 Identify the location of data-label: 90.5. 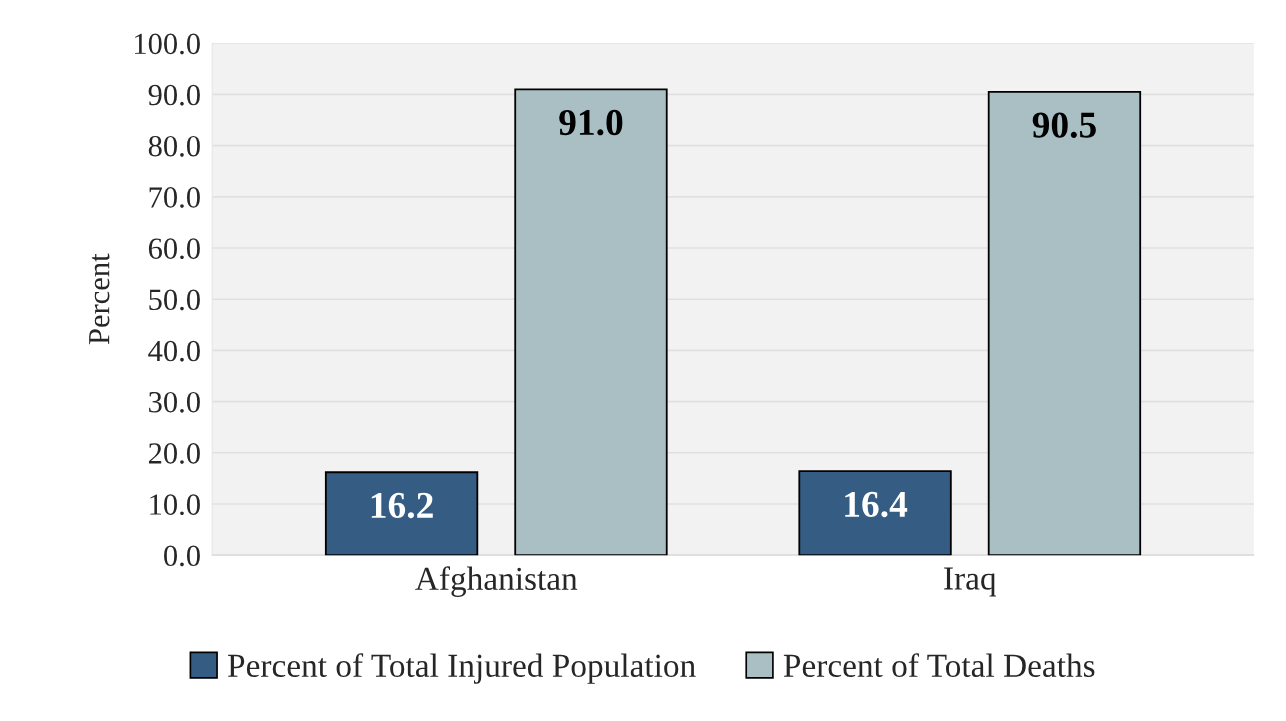
(1064, 125).